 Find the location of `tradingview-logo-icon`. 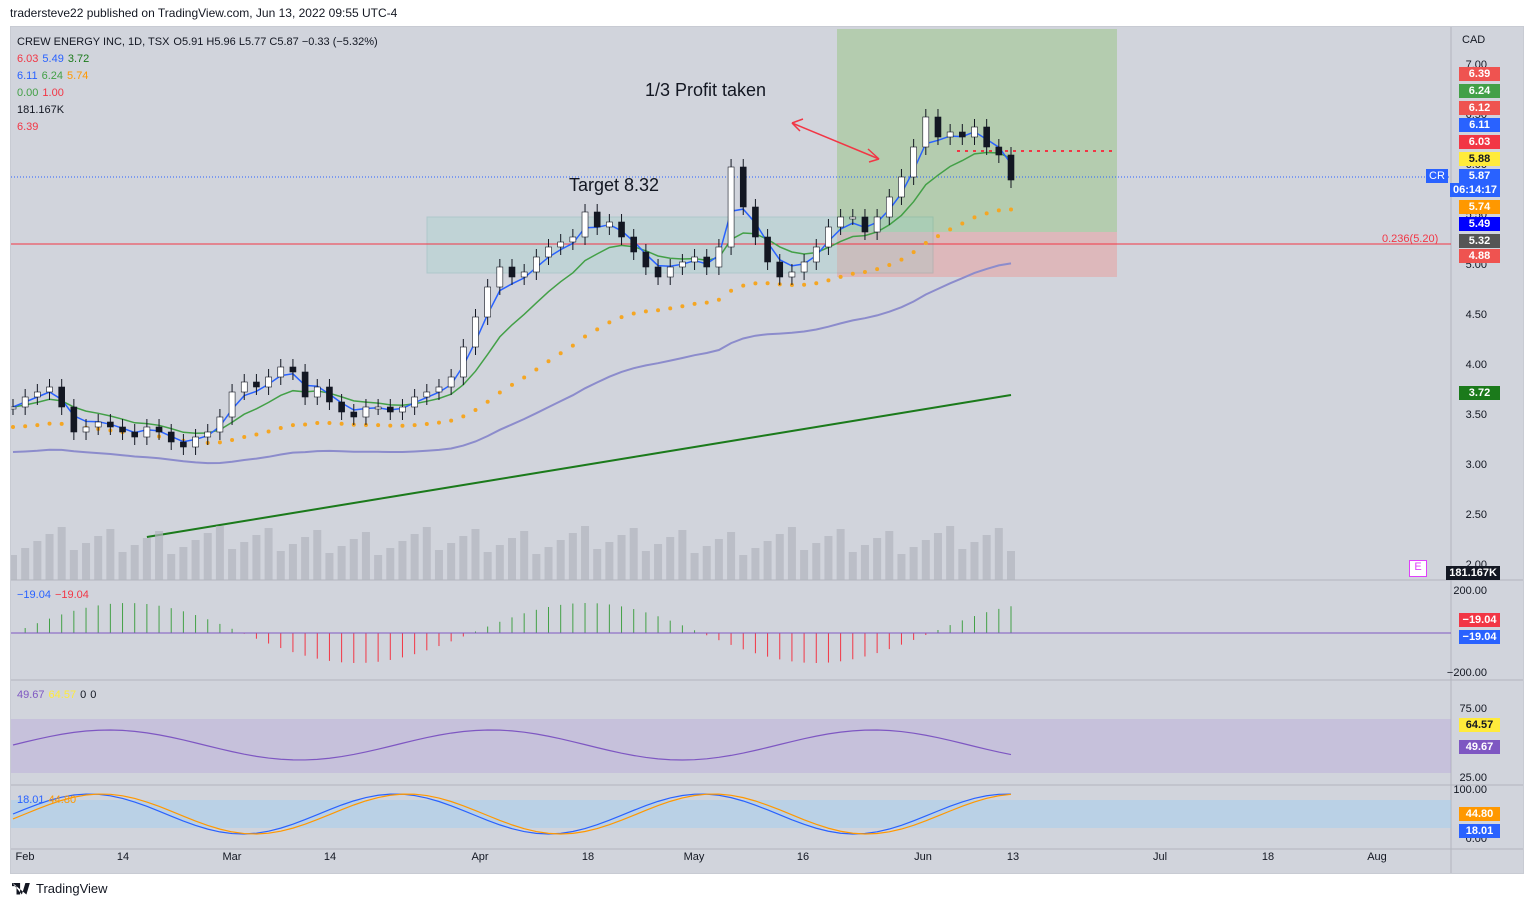

tradingview-logo-icon is located at coordinates (21, 888).